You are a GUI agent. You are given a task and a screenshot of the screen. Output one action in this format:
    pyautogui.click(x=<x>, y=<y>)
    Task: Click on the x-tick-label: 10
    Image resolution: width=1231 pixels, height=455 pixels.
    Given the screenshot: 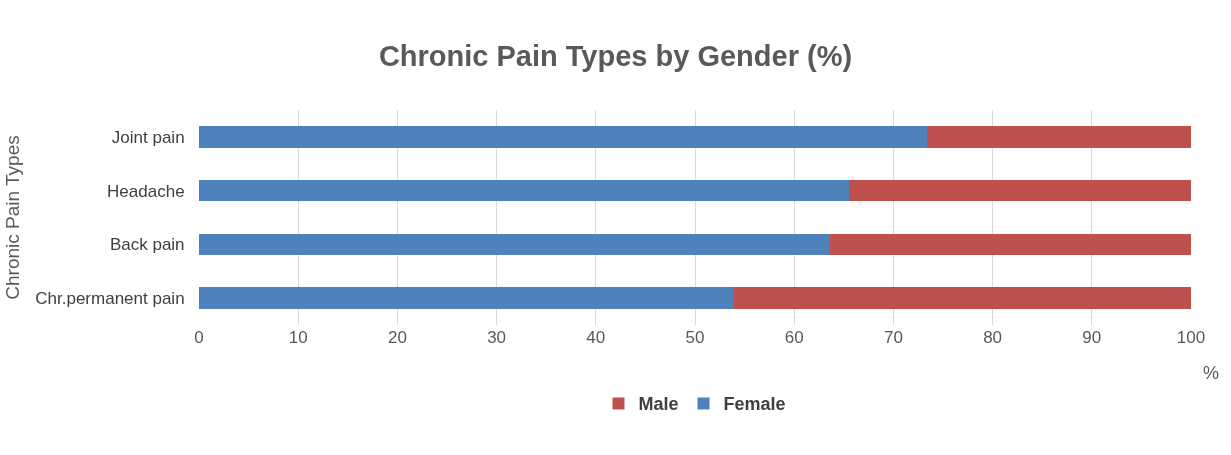 What is the action you would take?
    pyautogui.click(x=298, y=337)
    